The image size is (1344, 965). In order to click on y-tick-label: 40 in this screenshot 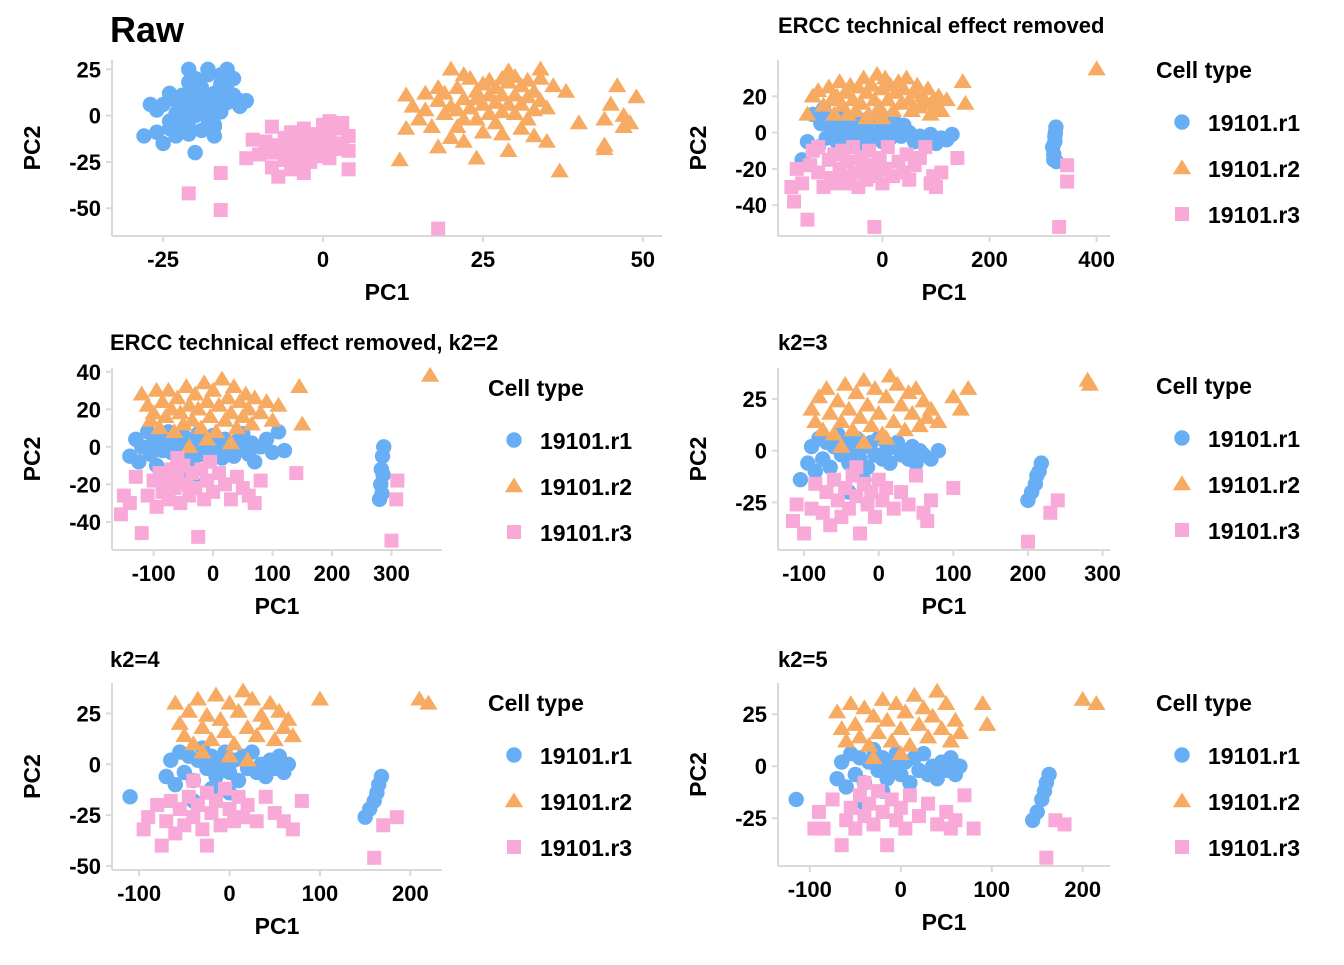, I will do `click(89, 372)`.